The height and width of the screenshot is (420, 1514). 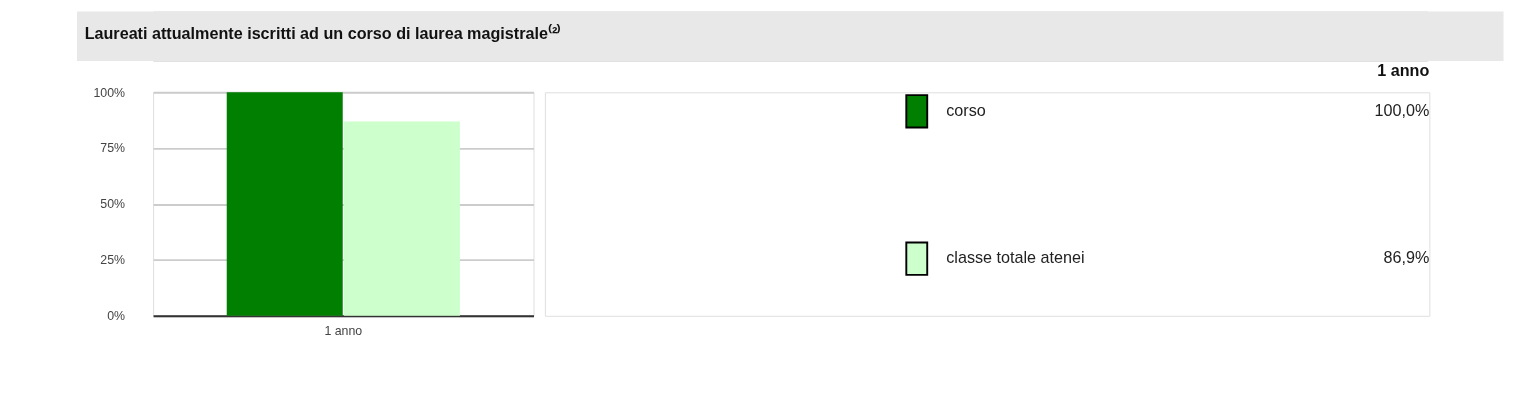 I want to click on y-tick-label: 0%, so click(x=116, y=316).